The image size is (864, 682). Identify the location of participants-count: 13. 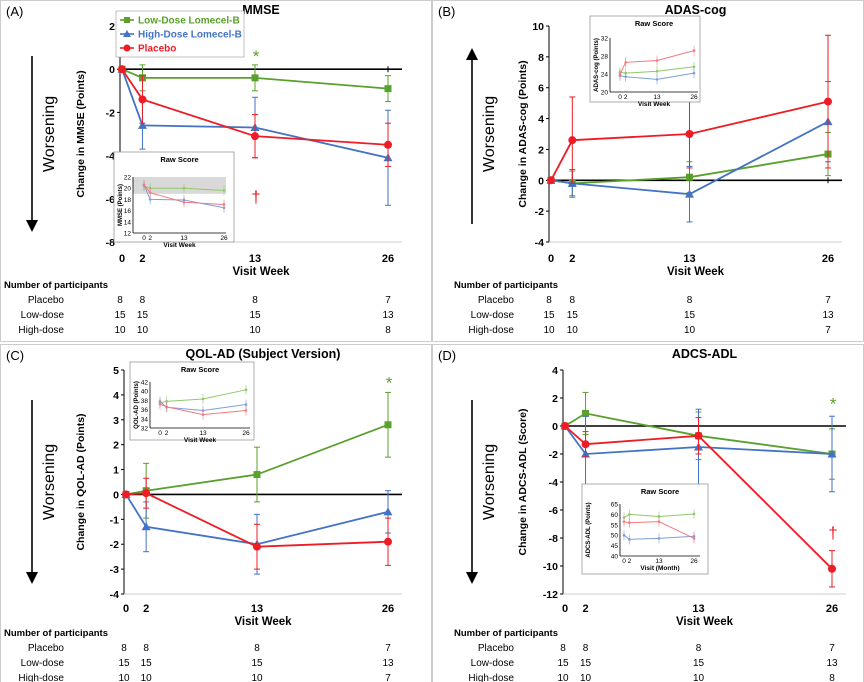
(832, 663).